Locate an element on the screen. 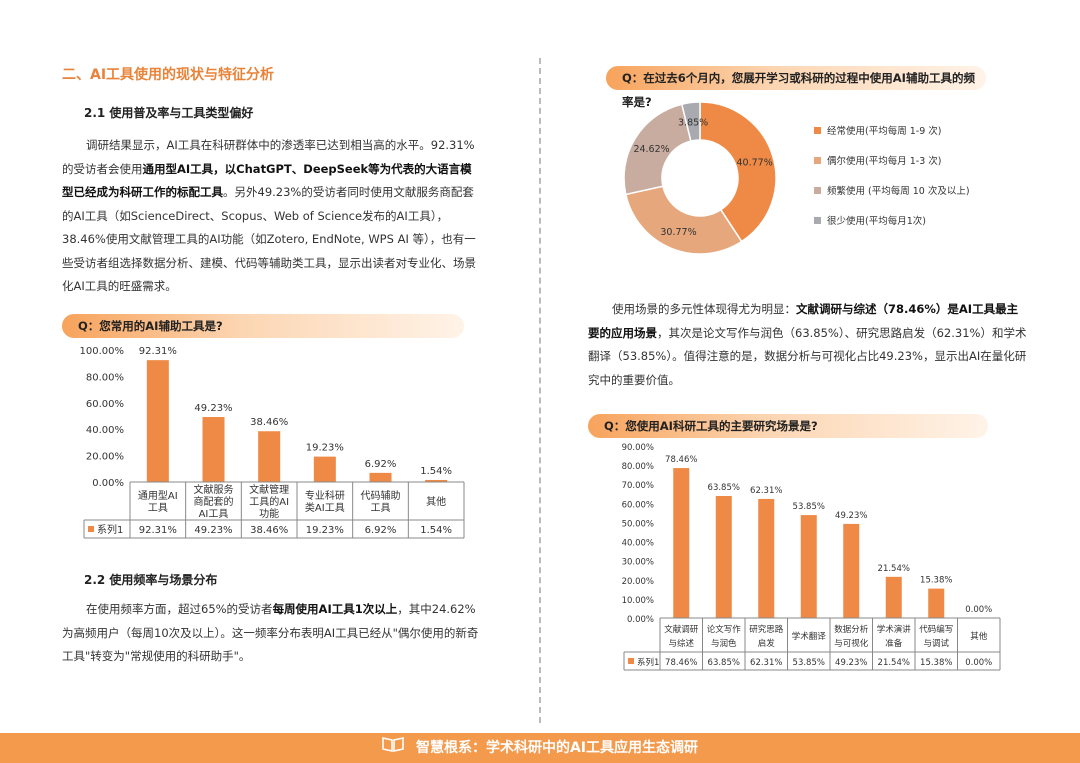  category-label: 与可视化 is located at coordinates (851, 643).